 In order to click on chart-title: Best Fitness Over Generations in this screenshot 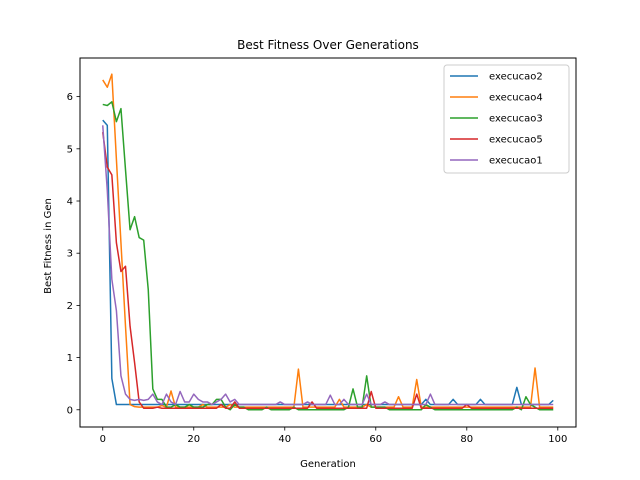, I will do `click(328, 45)`.